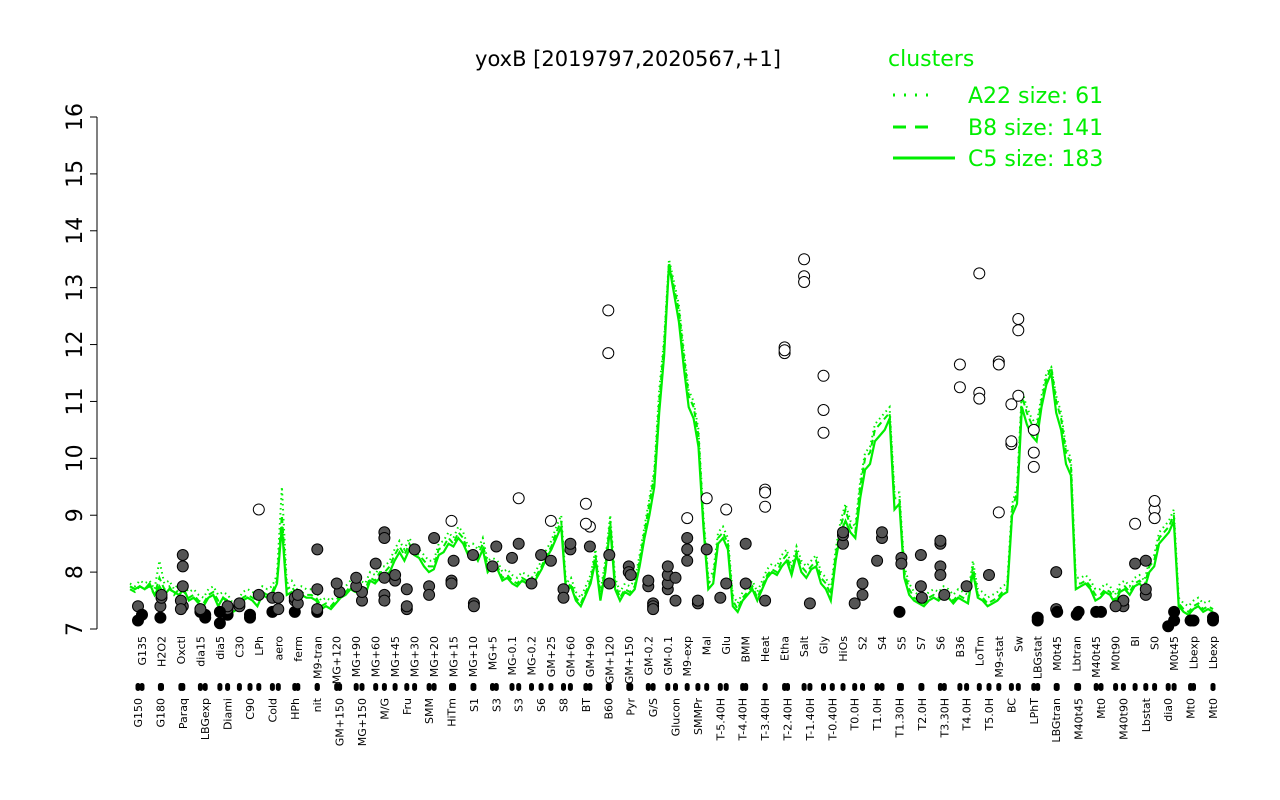 The width and height of the screenshot is (1280, 800). Describe the element at coordinates (746, 649) in the screenshot. I see `x-tick-label: BMM` at that location.